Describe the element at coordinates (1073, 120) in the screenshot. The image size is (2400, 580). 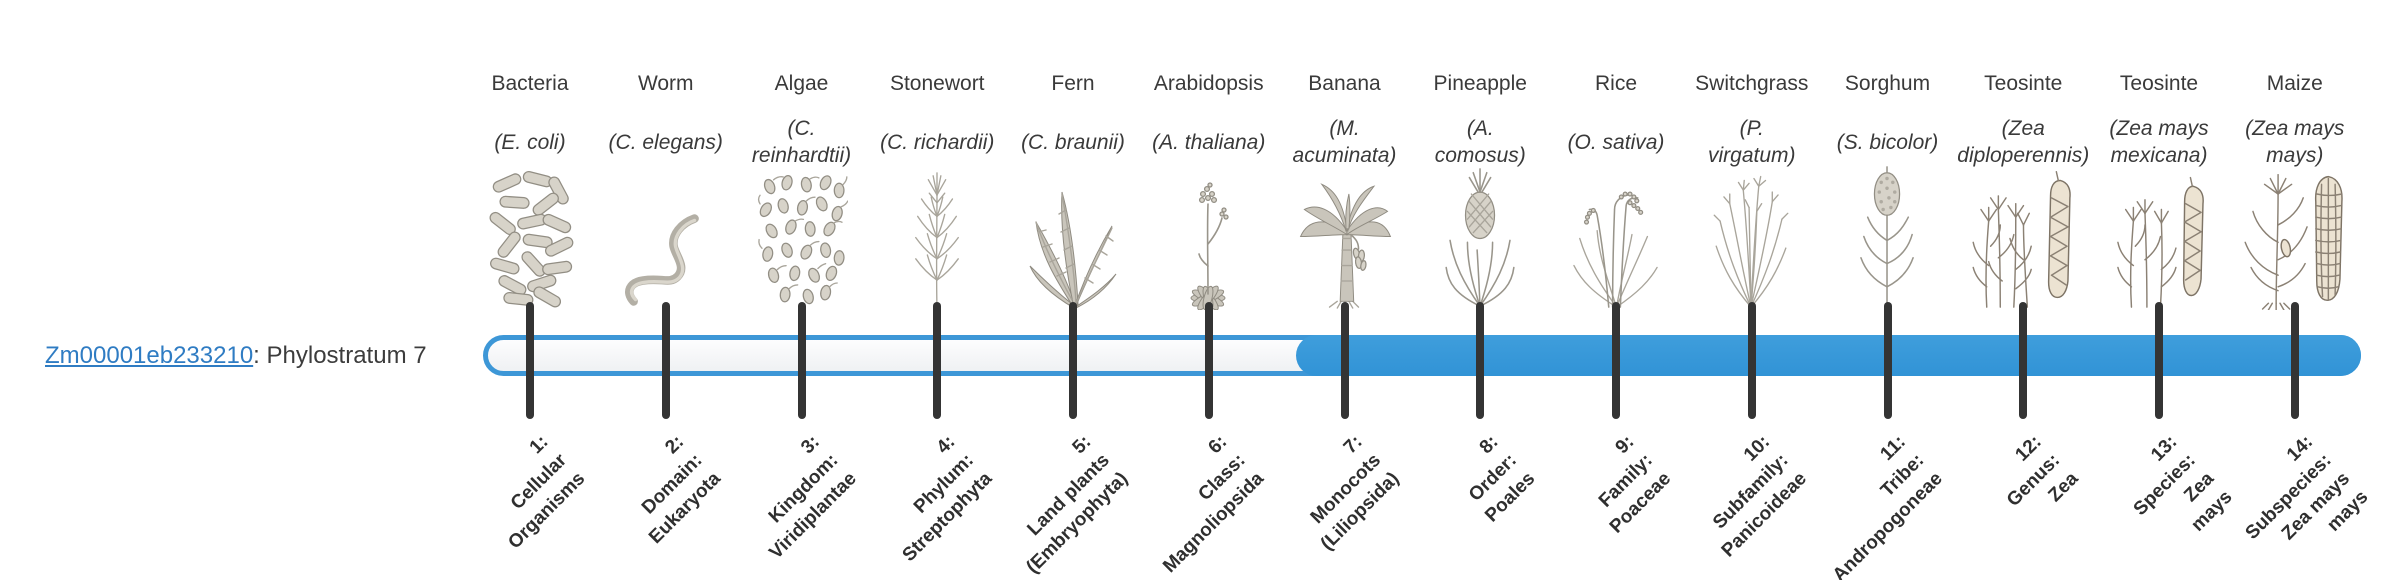
I see `organism-label: Fern (C. braunii)` at that location.